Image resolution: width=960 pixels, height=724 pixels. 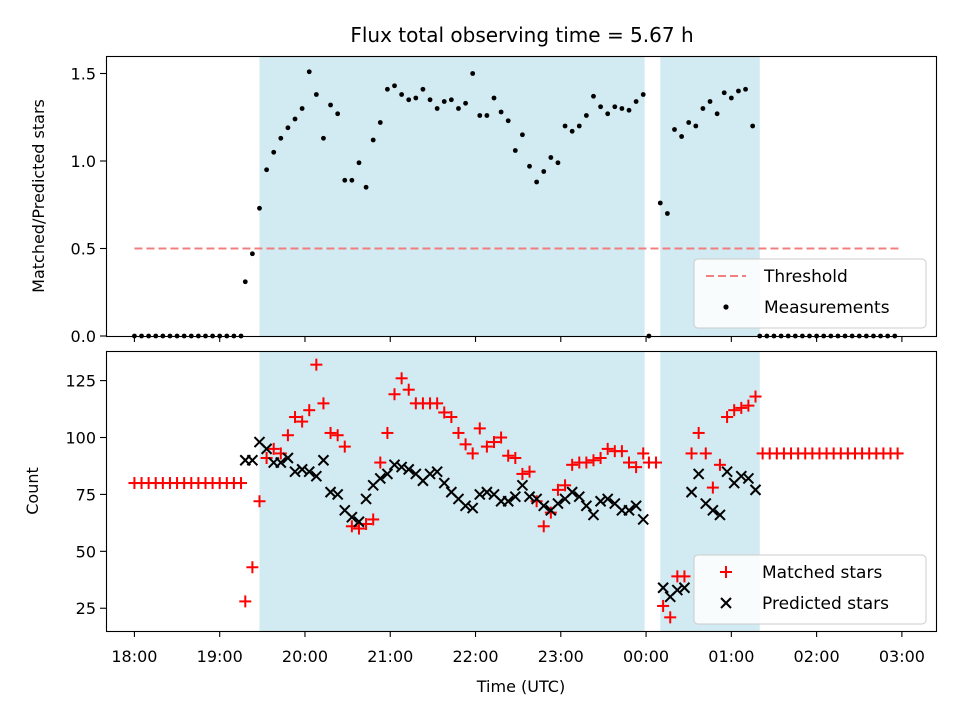 I want to click on bottom-y-axis: 25 50 75 100 125, so click(x=85, y=495).